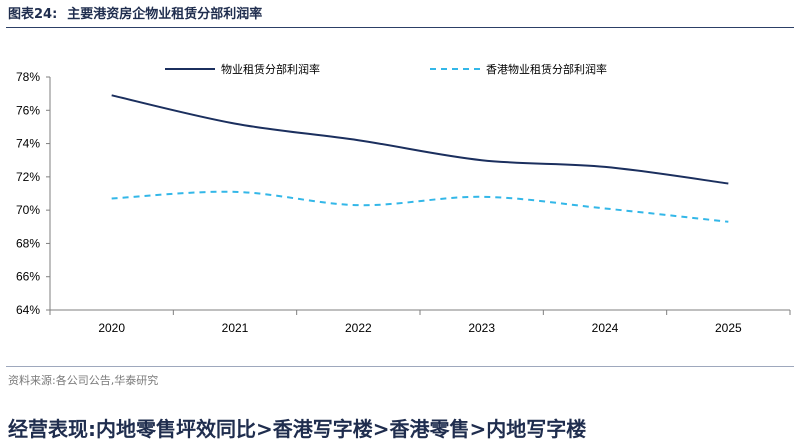 The width and height of the screenshot is (800, 448). Describe the element at coordinates (481, 328) in the screenshot. I see `x-tick-label: 2023` at that location.